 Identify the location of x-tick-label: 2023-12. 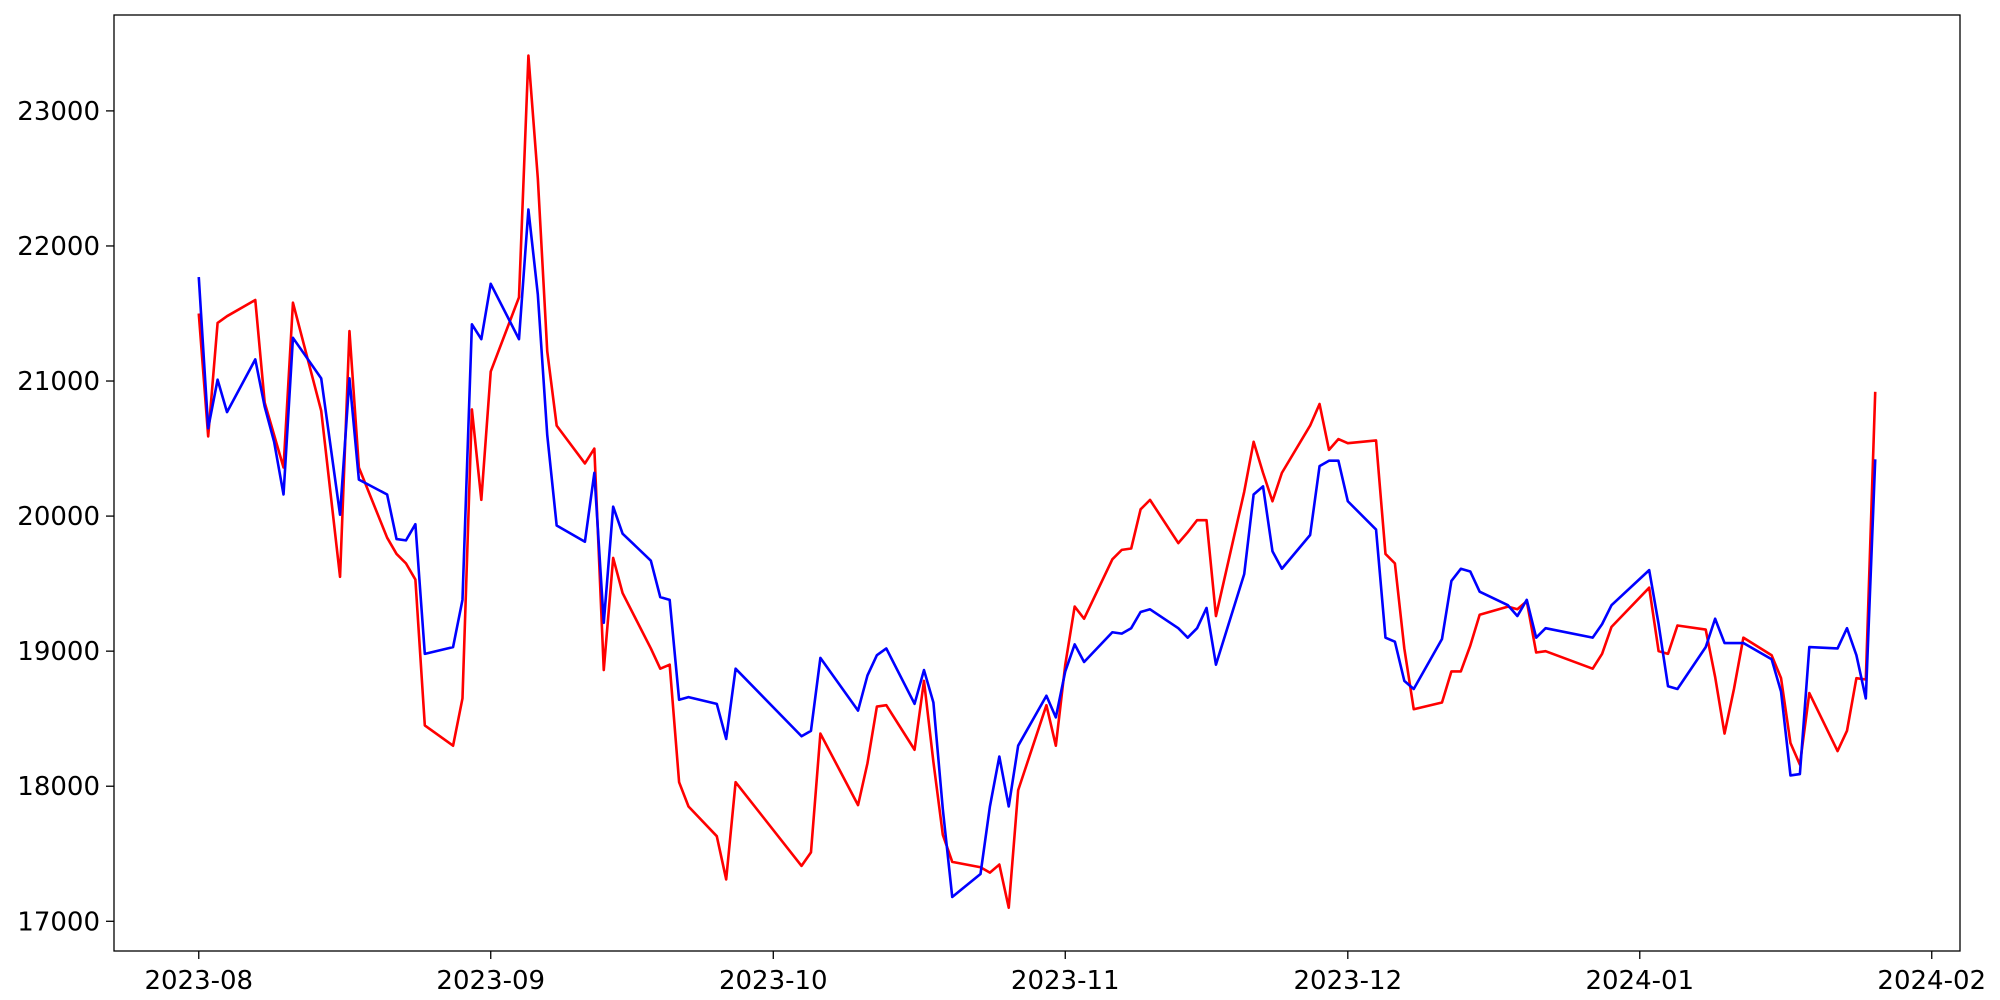
(1347, 981).